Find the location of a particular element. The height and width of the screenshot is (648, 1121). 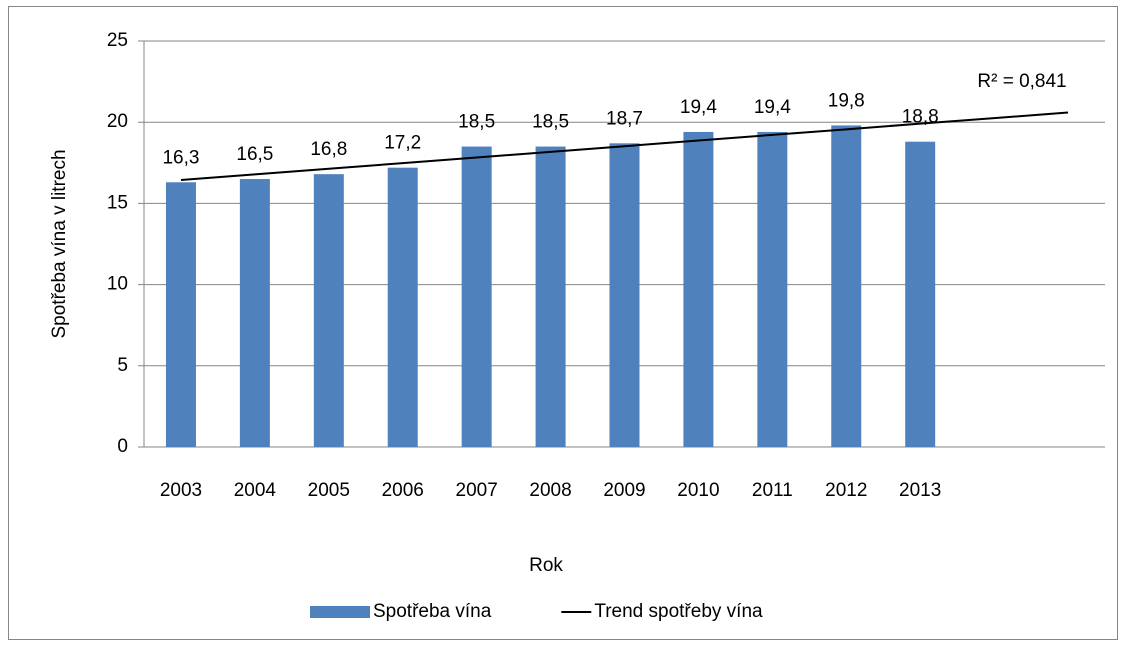

x-tick-label: 2011 is located at coordinates (772, 490).